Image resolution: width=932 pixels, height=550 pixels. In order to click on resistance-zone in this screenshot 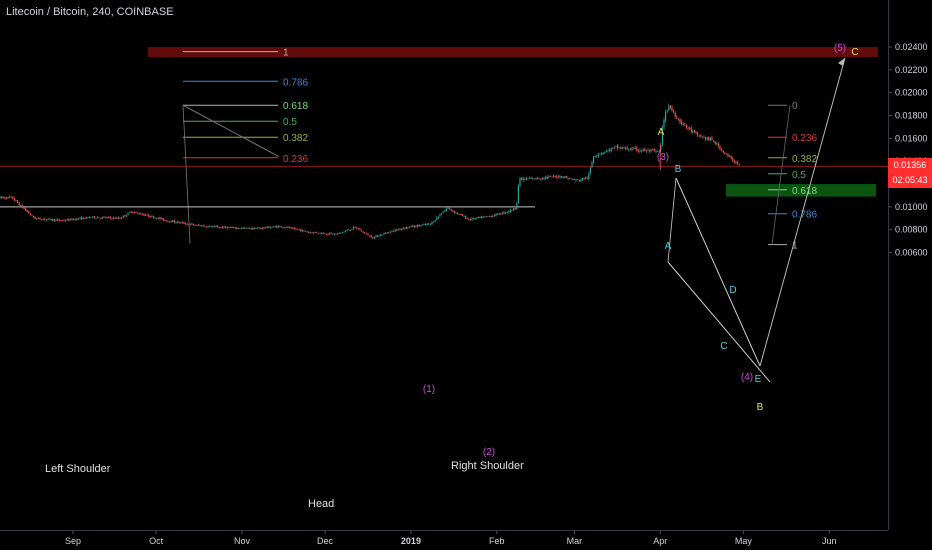, I will do `click(513, 52)`.